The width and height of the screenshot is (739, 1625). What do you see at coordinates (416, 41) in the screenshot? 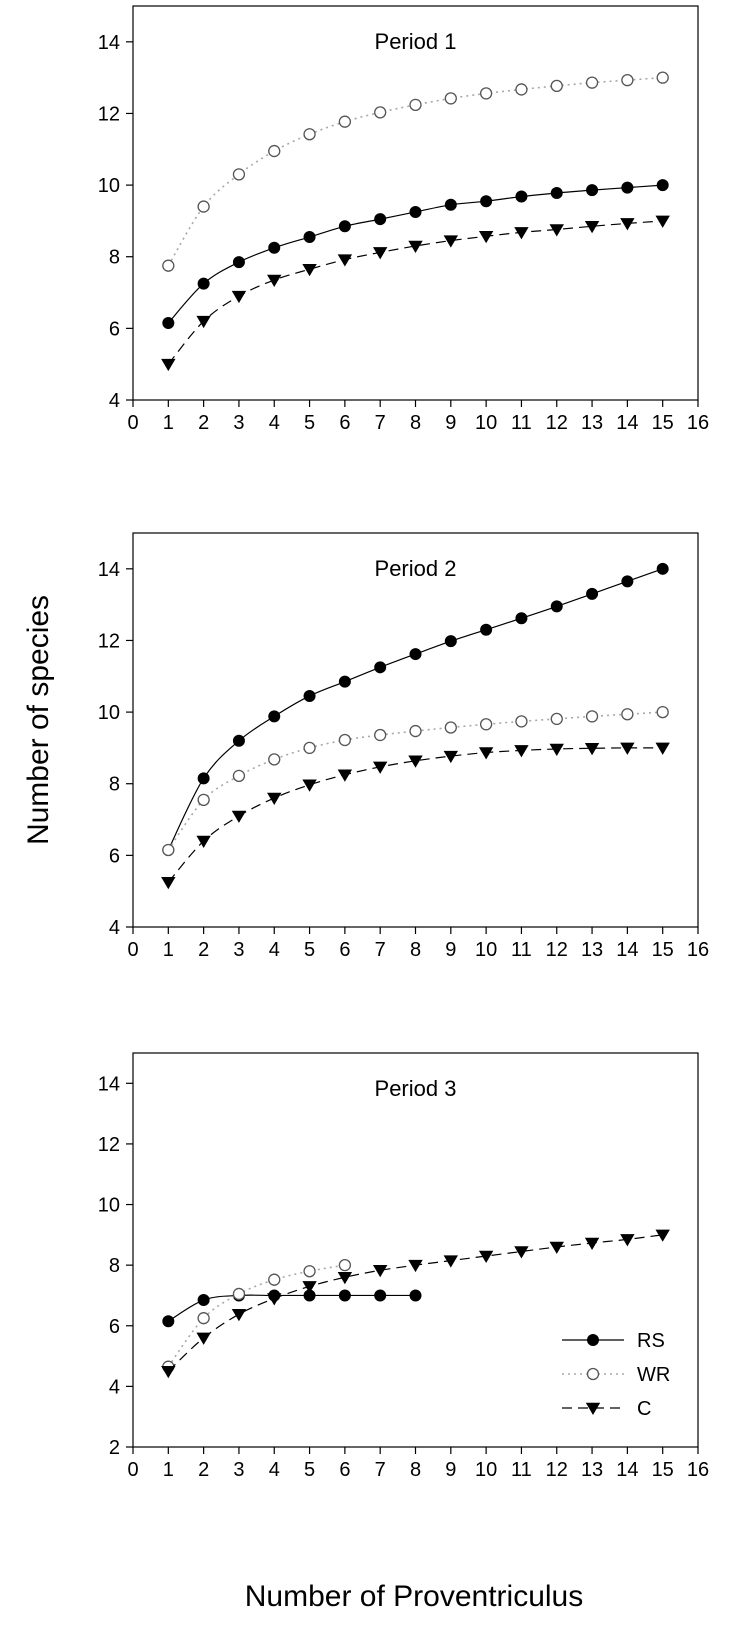
I see `panel-title: Period 1` at bounding box center [416, 41].